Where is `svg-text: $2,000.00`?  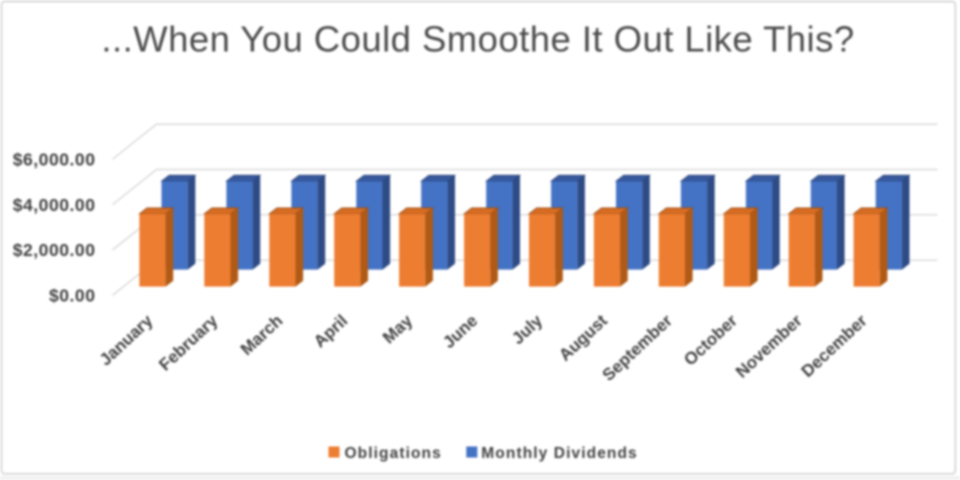 svg-text: $2,000.00 is located at coordinates (54, 250).